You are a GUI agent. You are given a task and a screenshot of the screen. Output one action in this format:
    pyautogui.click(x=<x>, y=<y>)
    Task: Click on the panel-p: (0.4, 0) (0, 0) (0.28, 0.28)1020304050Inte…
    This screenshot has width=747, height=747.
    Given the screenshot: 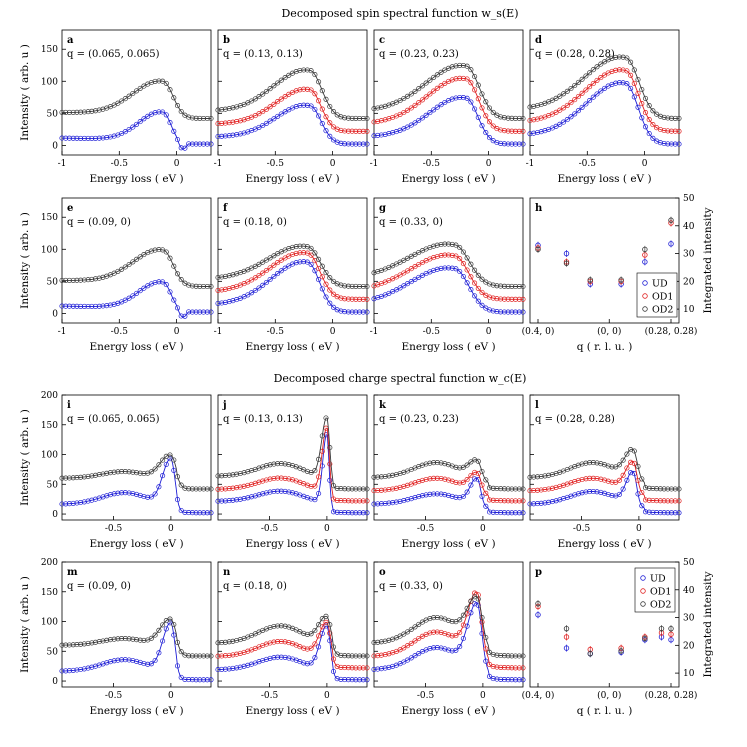 What is the action you would take?
    pyautogui.click(x=618, y=637)
    